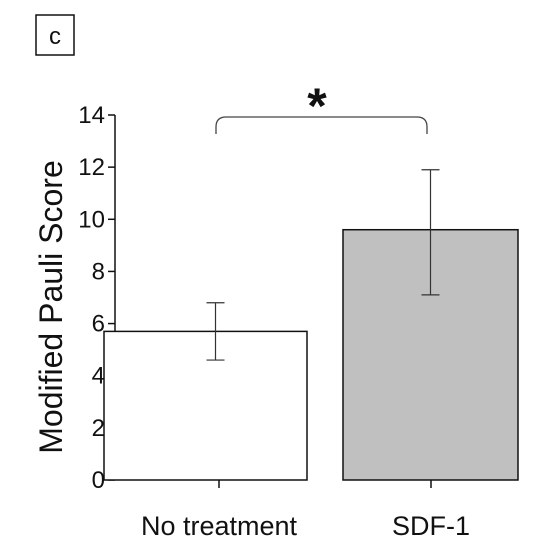  I want to click on x-category-label: No treatment, so click(219, 526).